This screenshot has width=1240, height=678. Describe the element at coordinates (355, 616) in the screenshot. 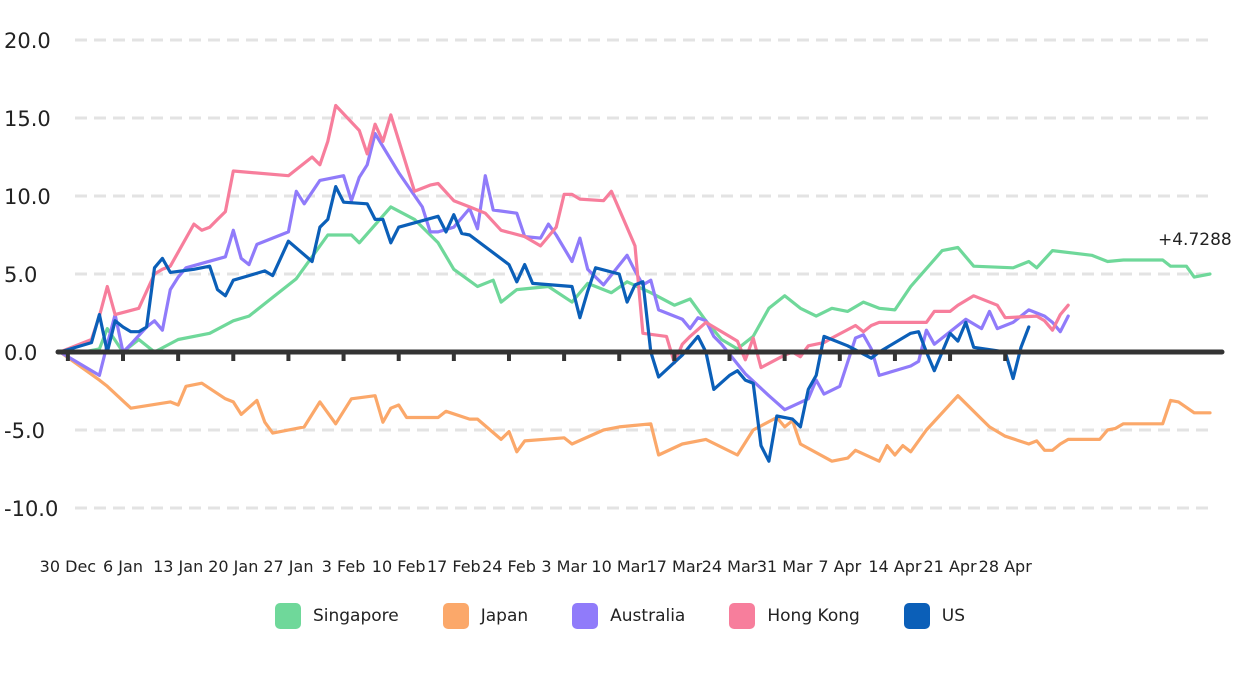

I see `legend-label: Singapore` at that location.